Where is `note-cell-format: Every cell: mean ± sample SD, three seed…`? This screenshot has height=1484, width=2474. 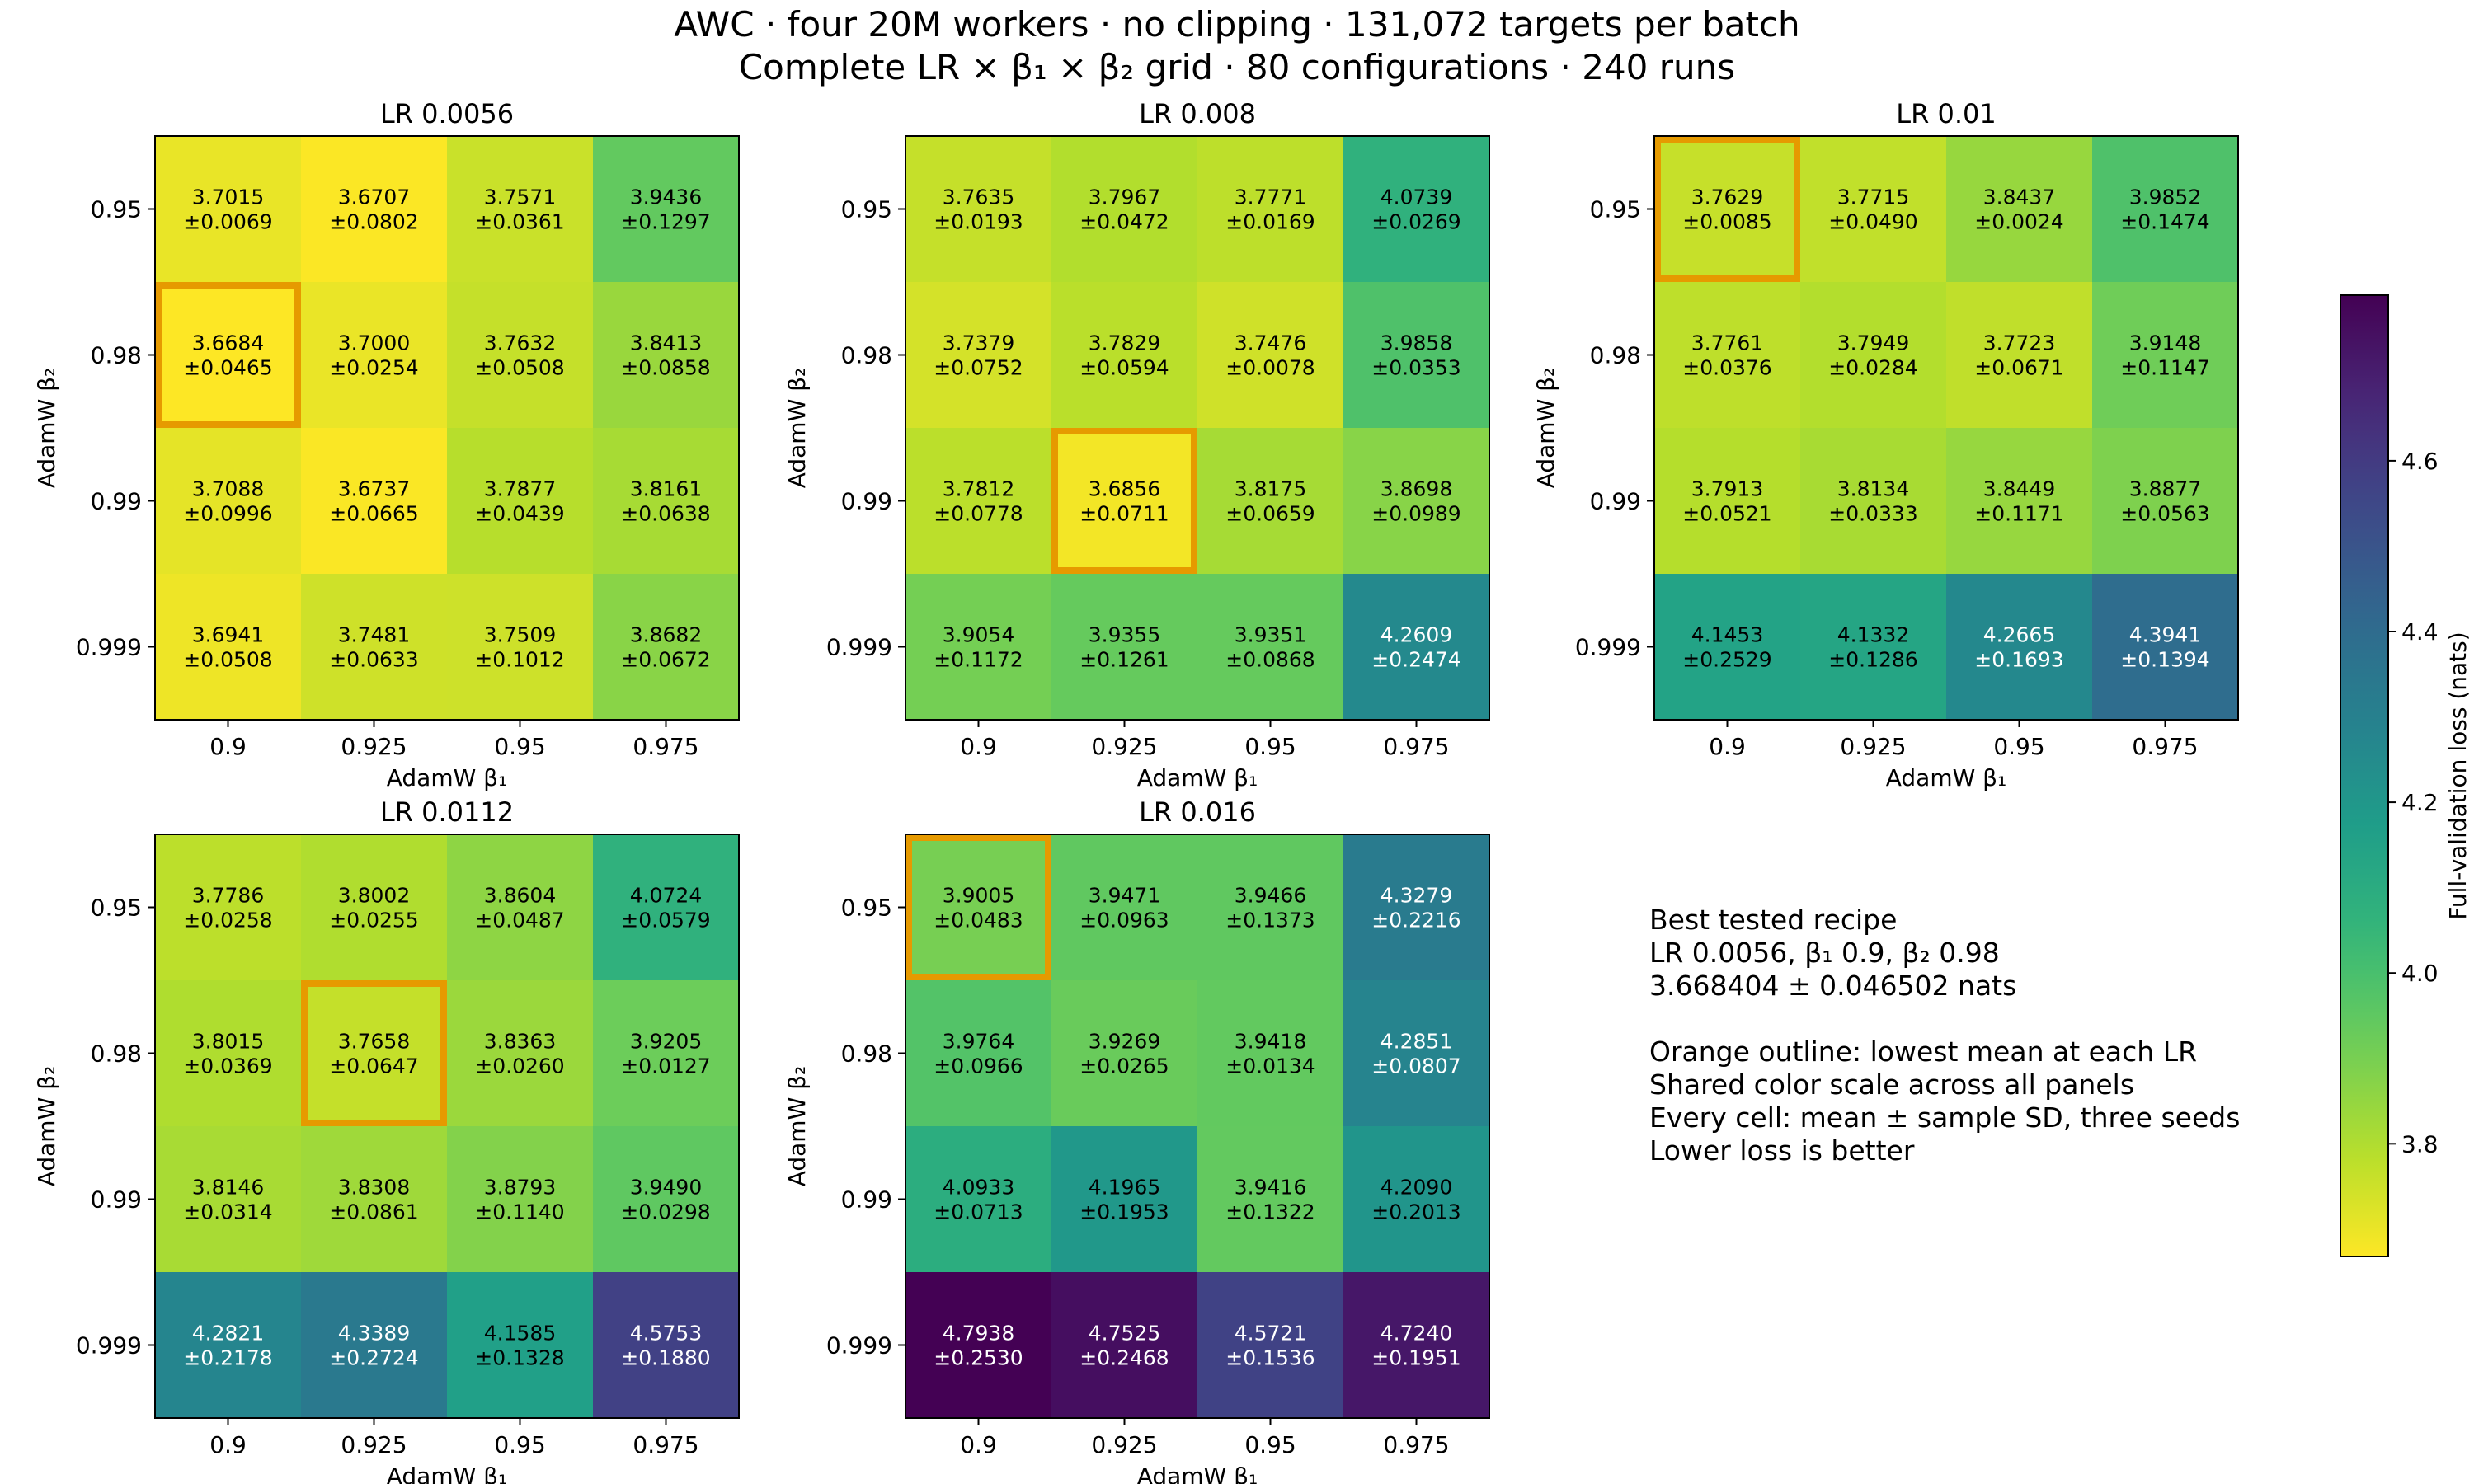 note-cell-format: Every cell: mean ± sample SD, three seed… is located at coordinates (1945, 1117).